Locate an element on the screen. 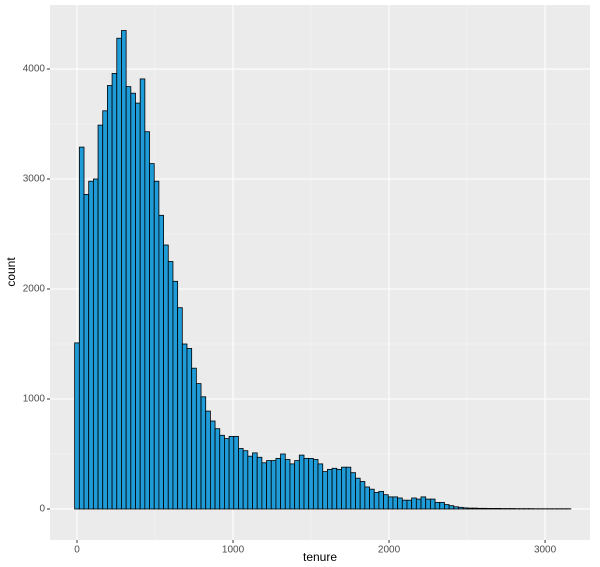 This screenshot has height=567, width=600. x-tick-label: 3000 is located at coordinates (545, 550).